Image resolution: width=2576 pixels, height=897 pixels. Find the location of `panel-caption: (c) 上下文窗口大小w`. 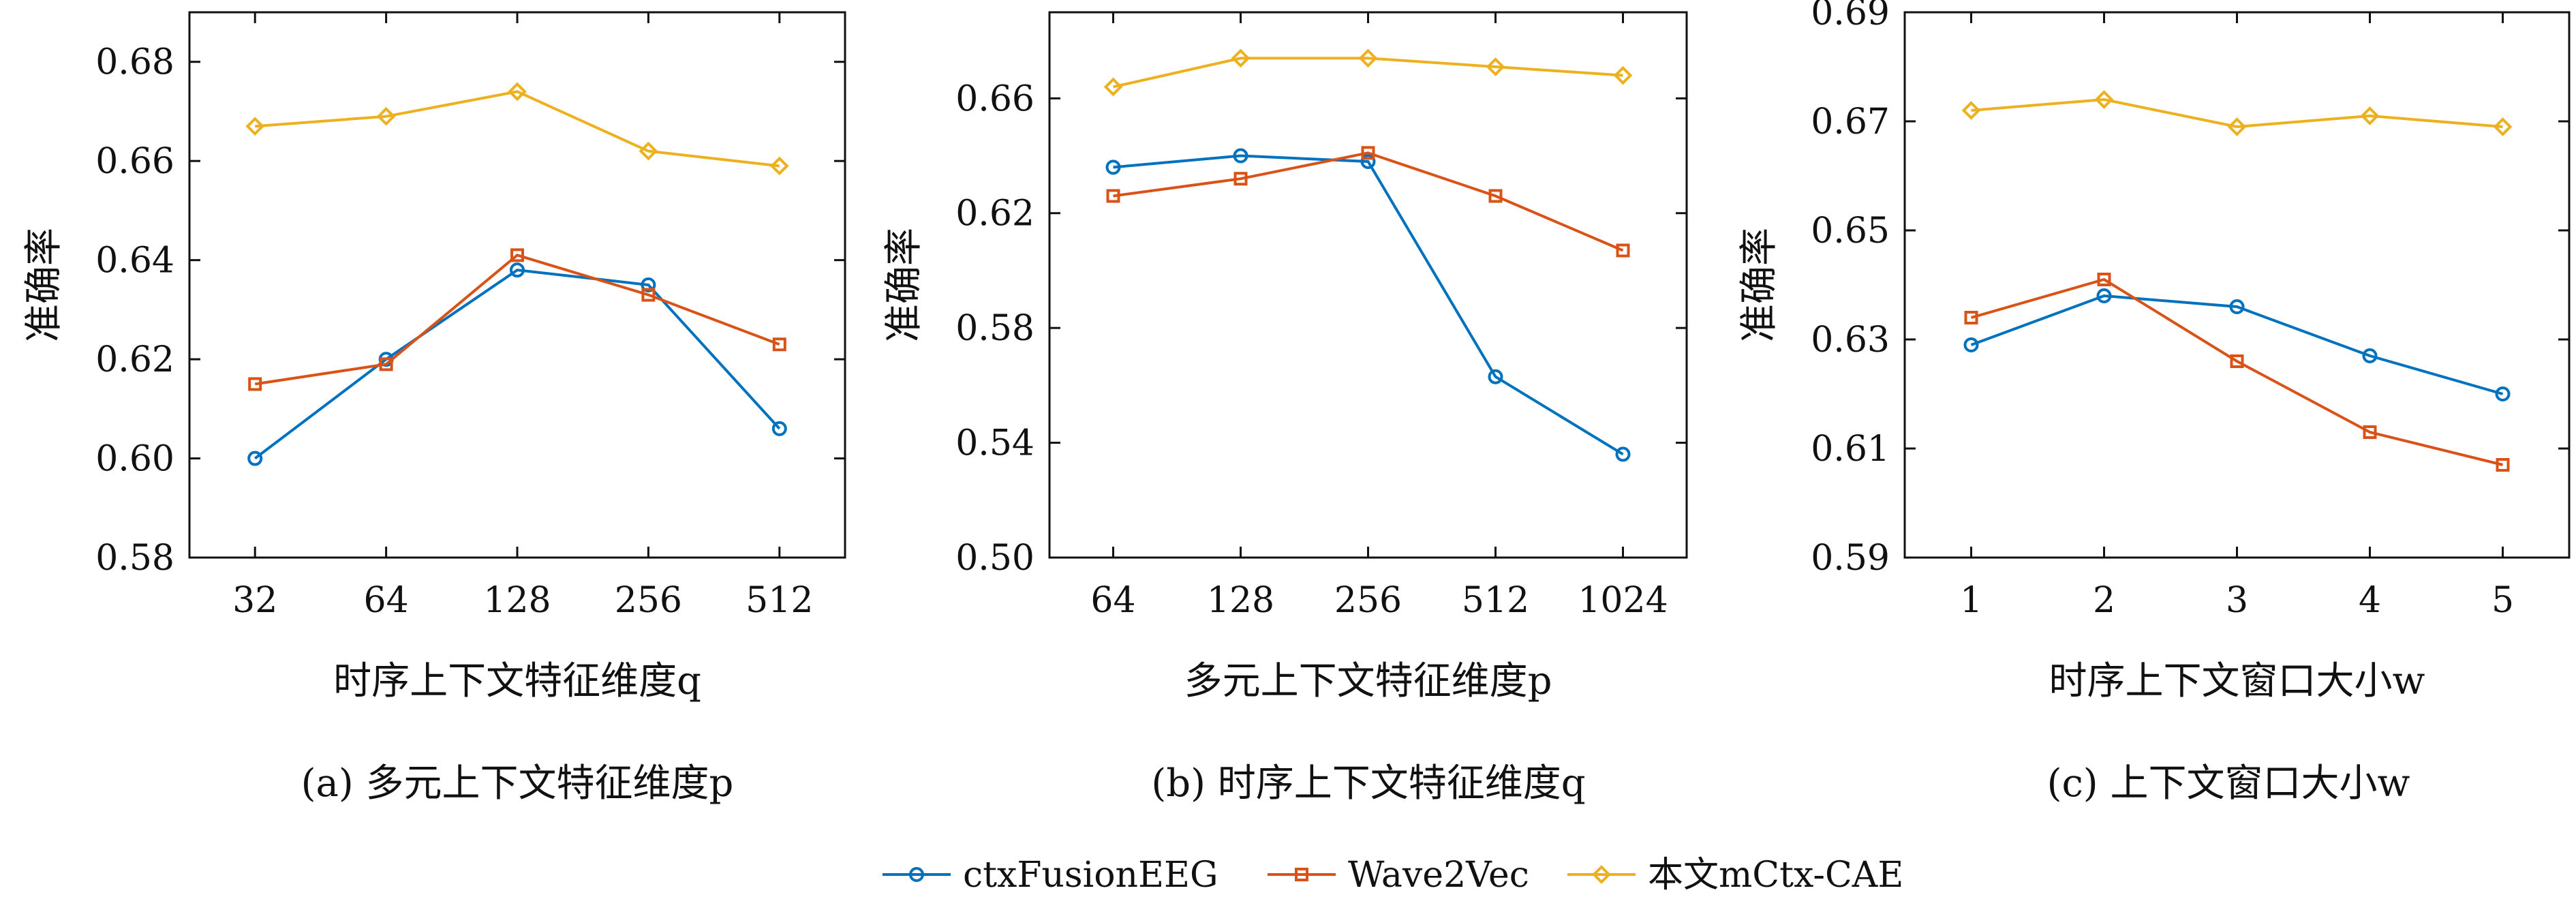

panel-caption: (c) 上下文窗口大小w is located at coordinates (2228, 783).